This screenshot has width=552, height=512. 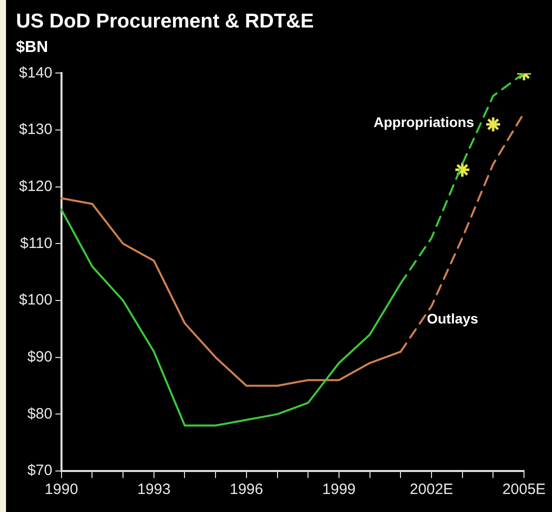 What do you see at coordinates (452, 318) in the screenshot?
I see `series-label: Outlays` at bounding box center [452, 318].